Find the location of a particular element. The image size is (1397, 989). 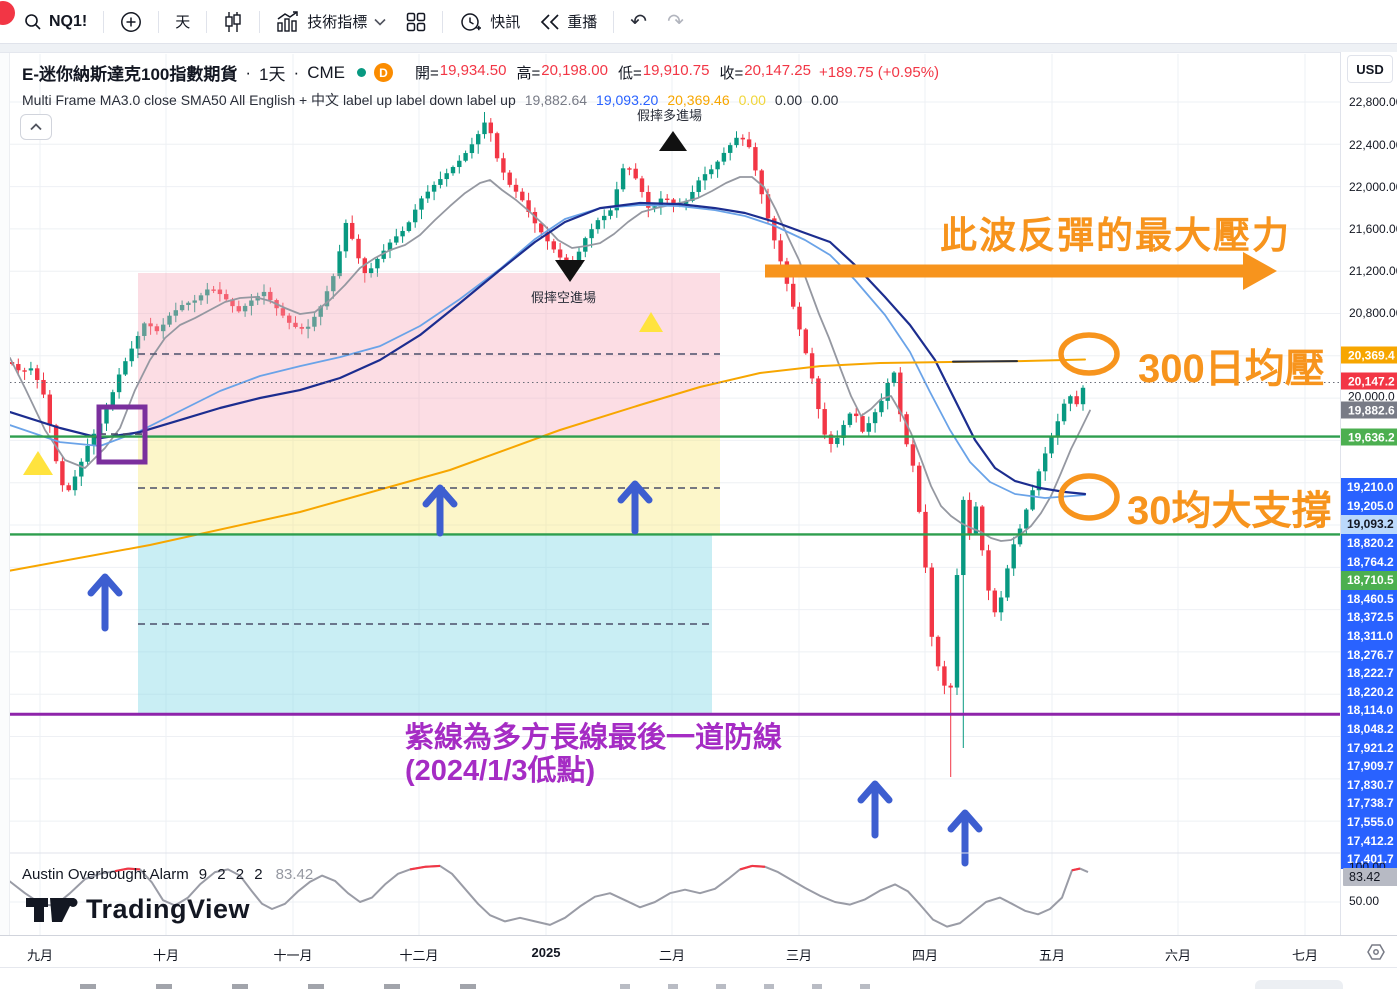

alert-level-label: 19,093.2 is located at coordinates (1369, 524).